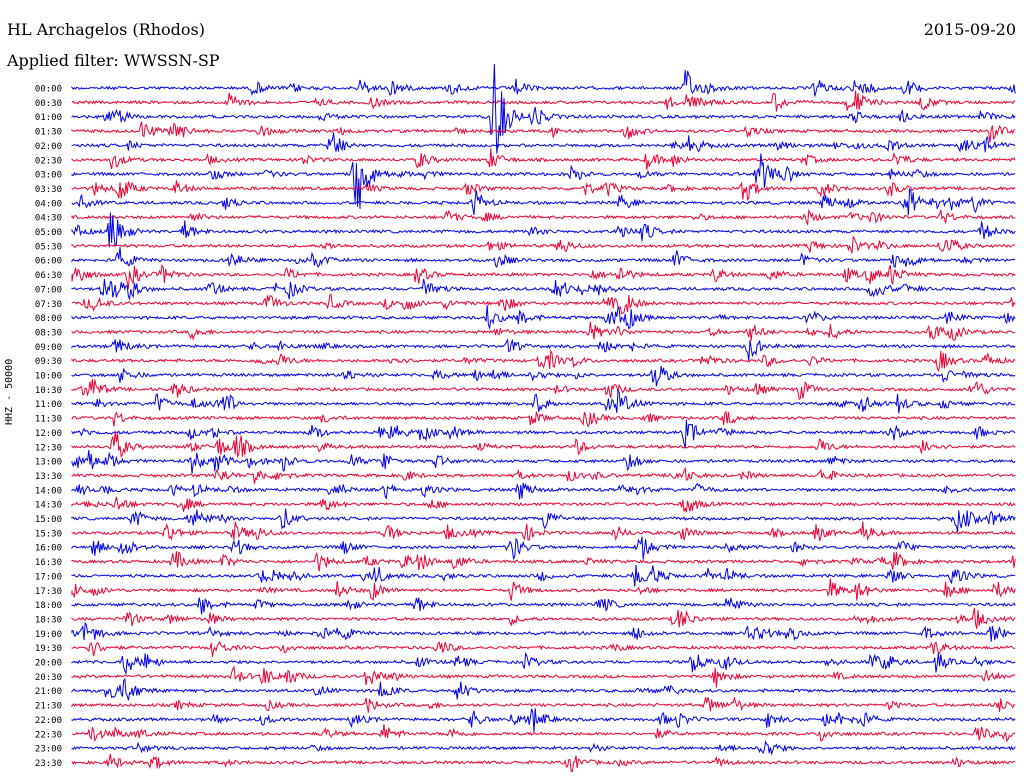  I want to click on time-label: 13:00, so click(48, 463).